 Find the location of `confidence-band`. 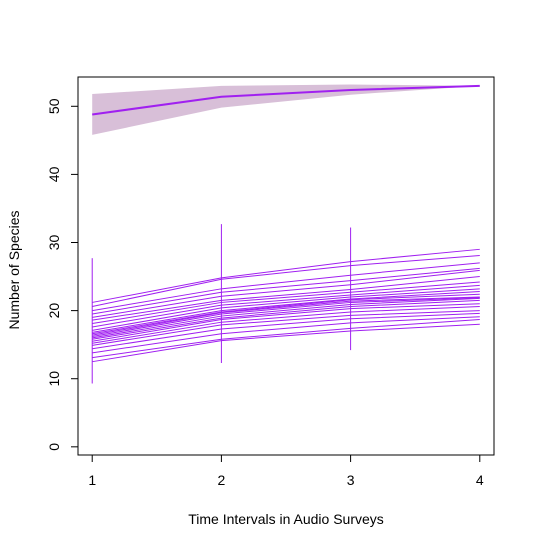

confidence-band is located at coordinates (286, 109).